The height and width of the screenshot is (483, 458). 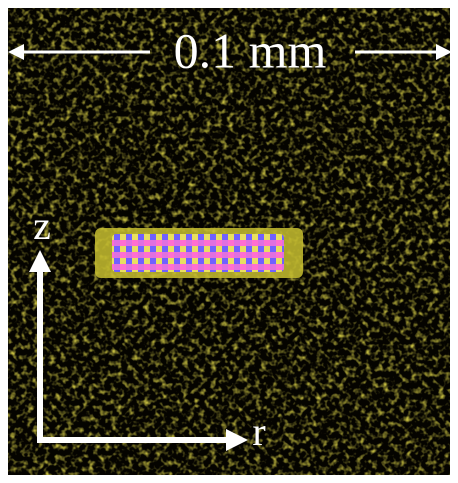 I want to click on sample, so click(x=198, y=253).